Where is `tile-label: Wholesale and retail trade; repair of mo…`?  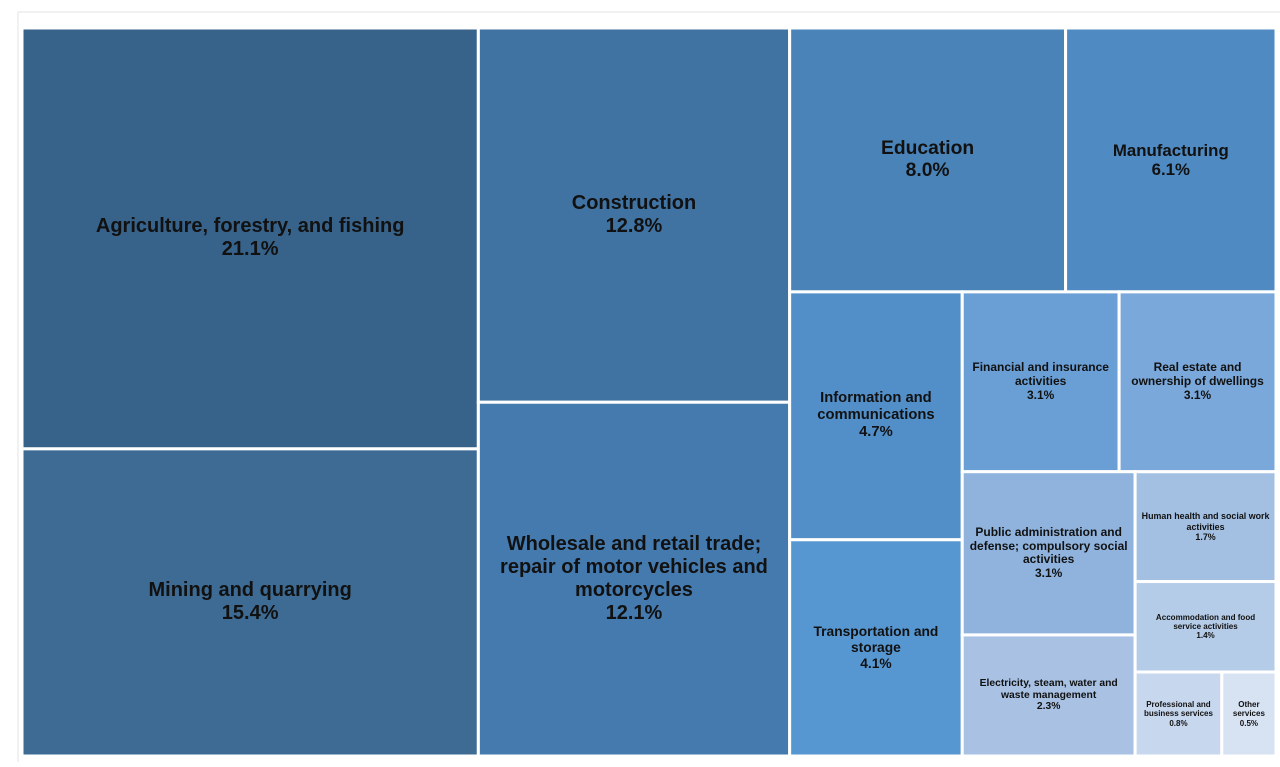
tile-label: Wholesale and retail trade; repair of mo… is located at coordinates (633, 579).